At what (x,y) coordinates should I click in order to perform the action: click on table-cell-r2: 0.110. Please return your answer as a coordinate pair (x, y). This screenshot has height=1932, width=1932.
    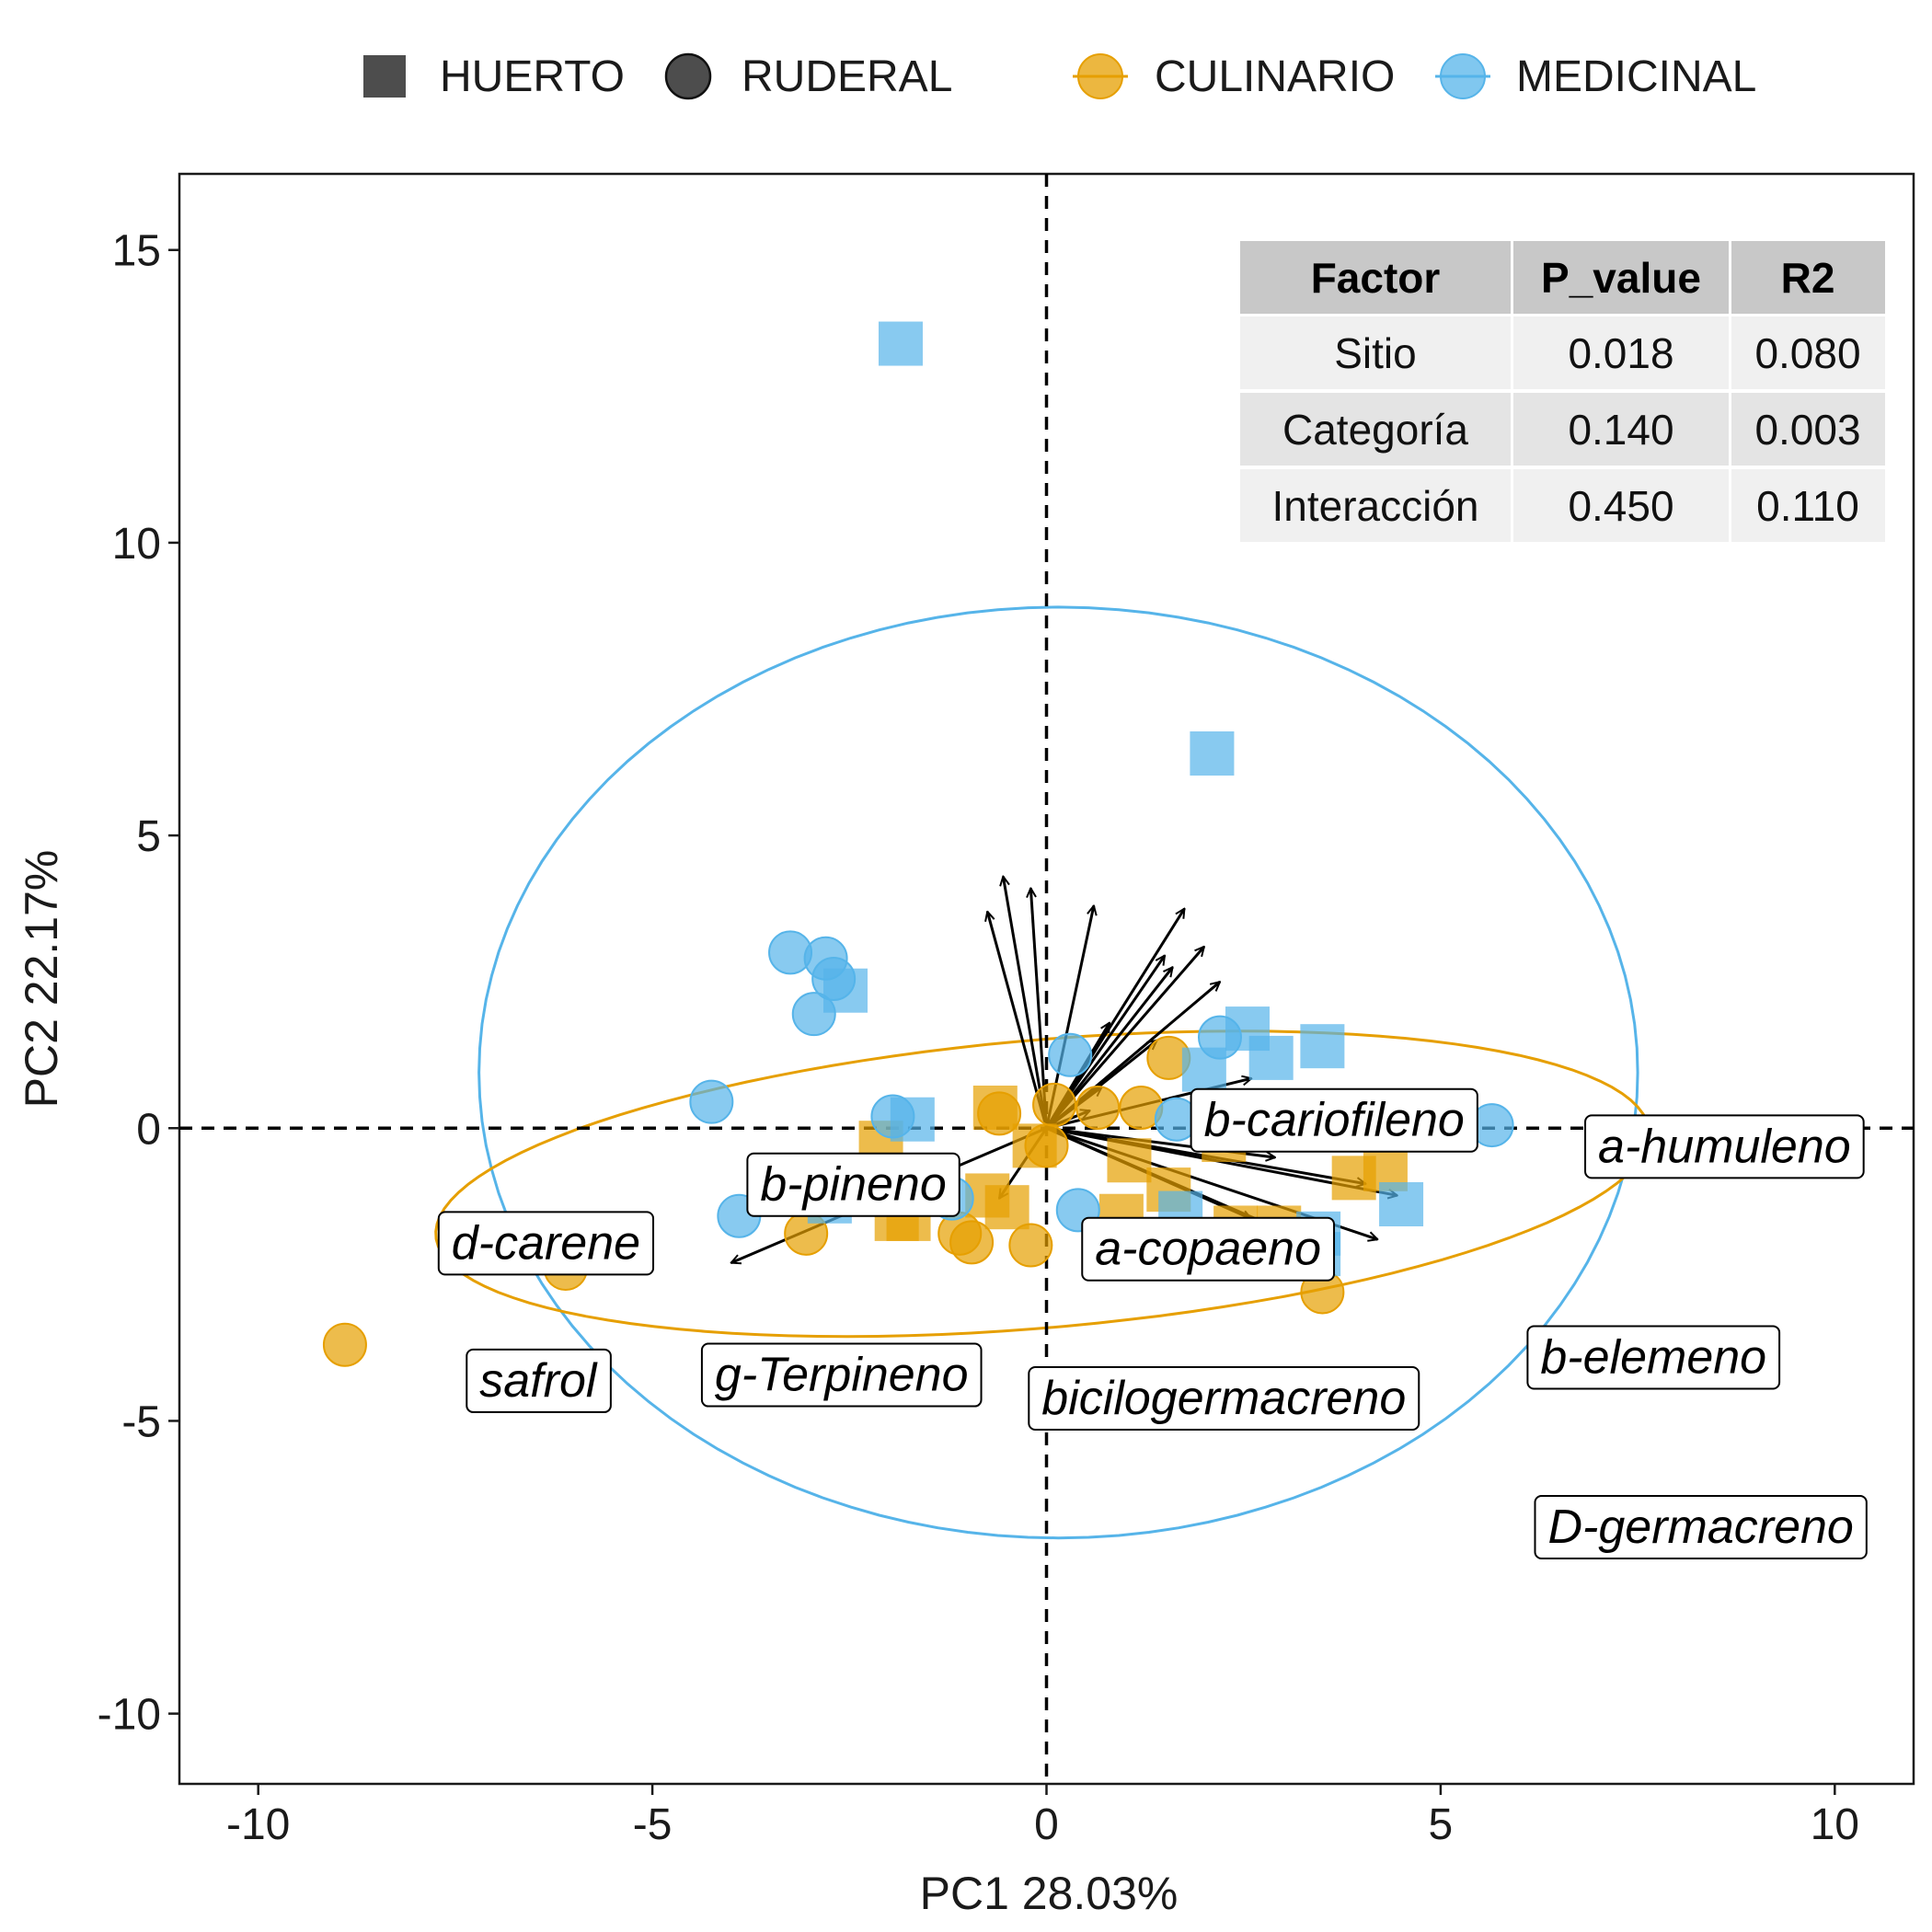
    Looking at the image, I should click on (1807, 506).